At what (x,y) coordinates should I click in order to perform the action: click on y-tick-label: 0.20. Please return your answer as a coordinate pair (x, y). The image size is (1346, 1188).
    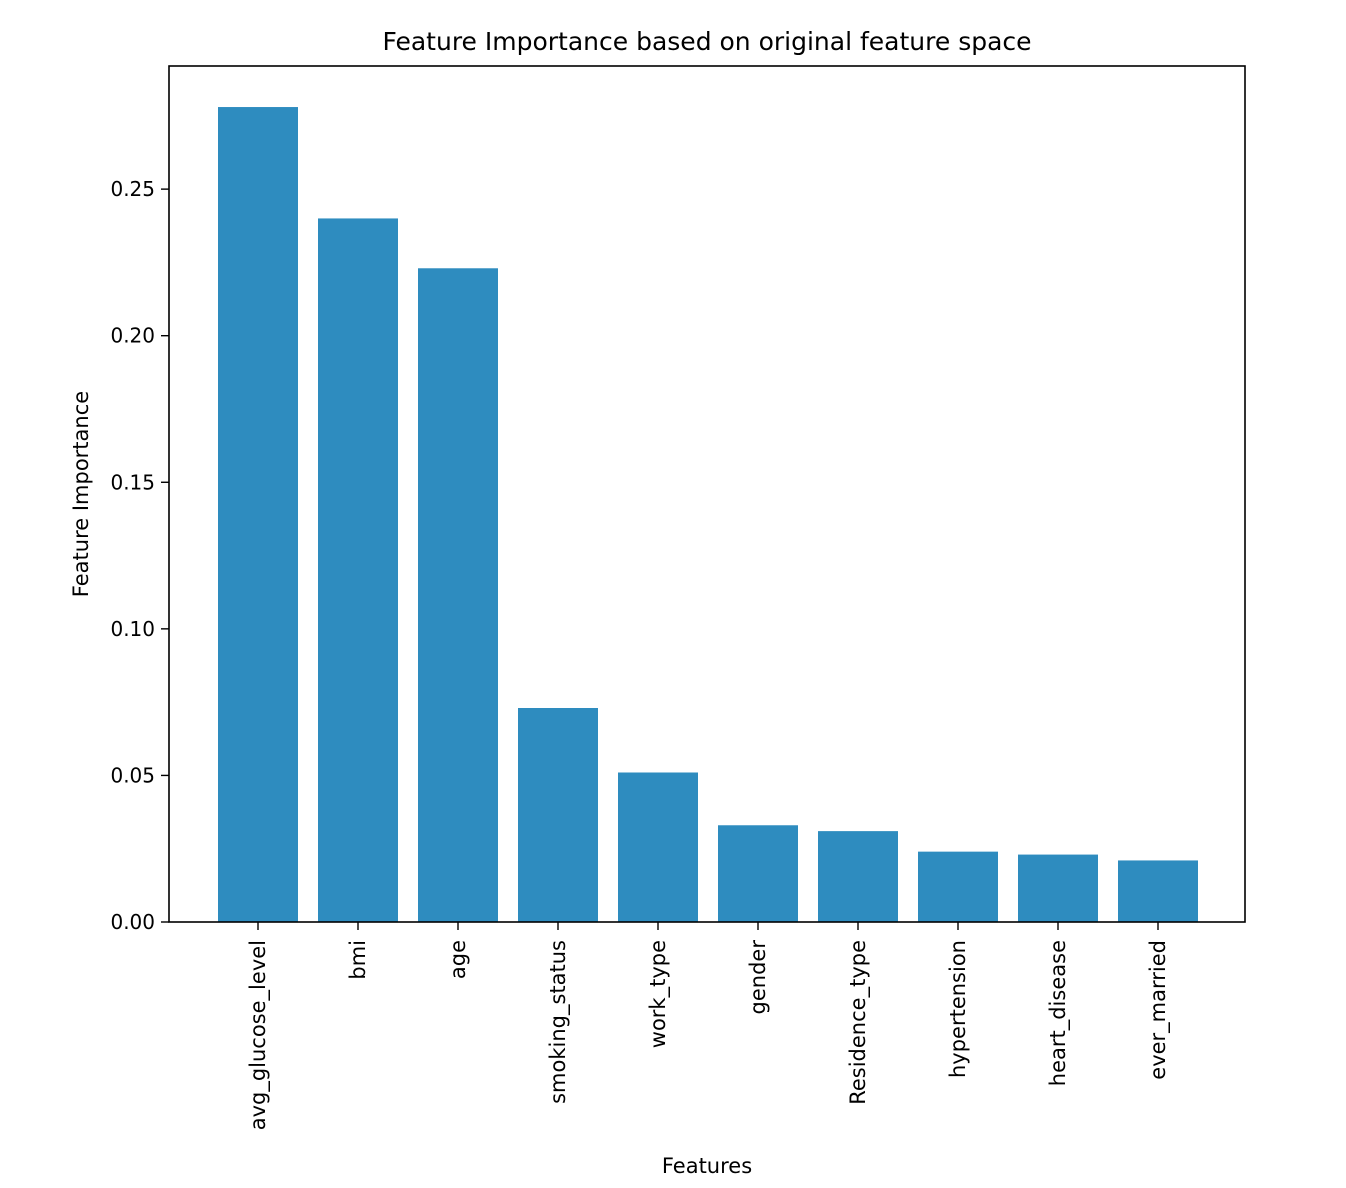
    Looking at the image, I should click on (132, 336).